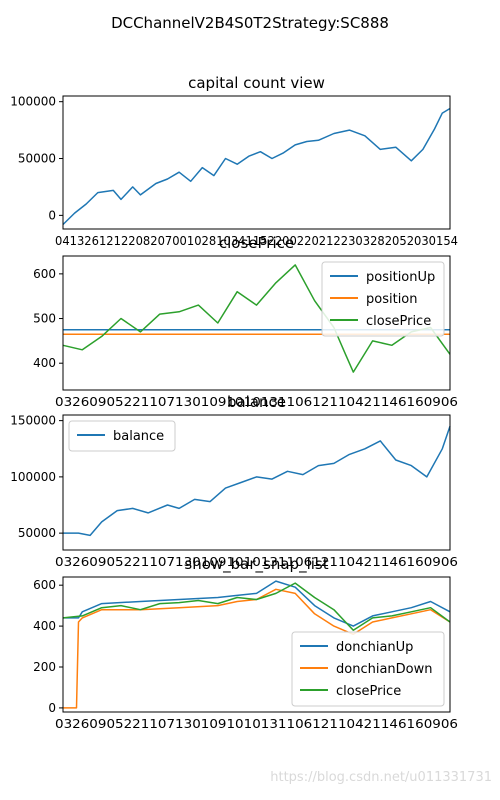 This screenshot has width=500, height=800. I want to click on watermark: https://blog.csdn.net/u011331731, so click(381, 777).